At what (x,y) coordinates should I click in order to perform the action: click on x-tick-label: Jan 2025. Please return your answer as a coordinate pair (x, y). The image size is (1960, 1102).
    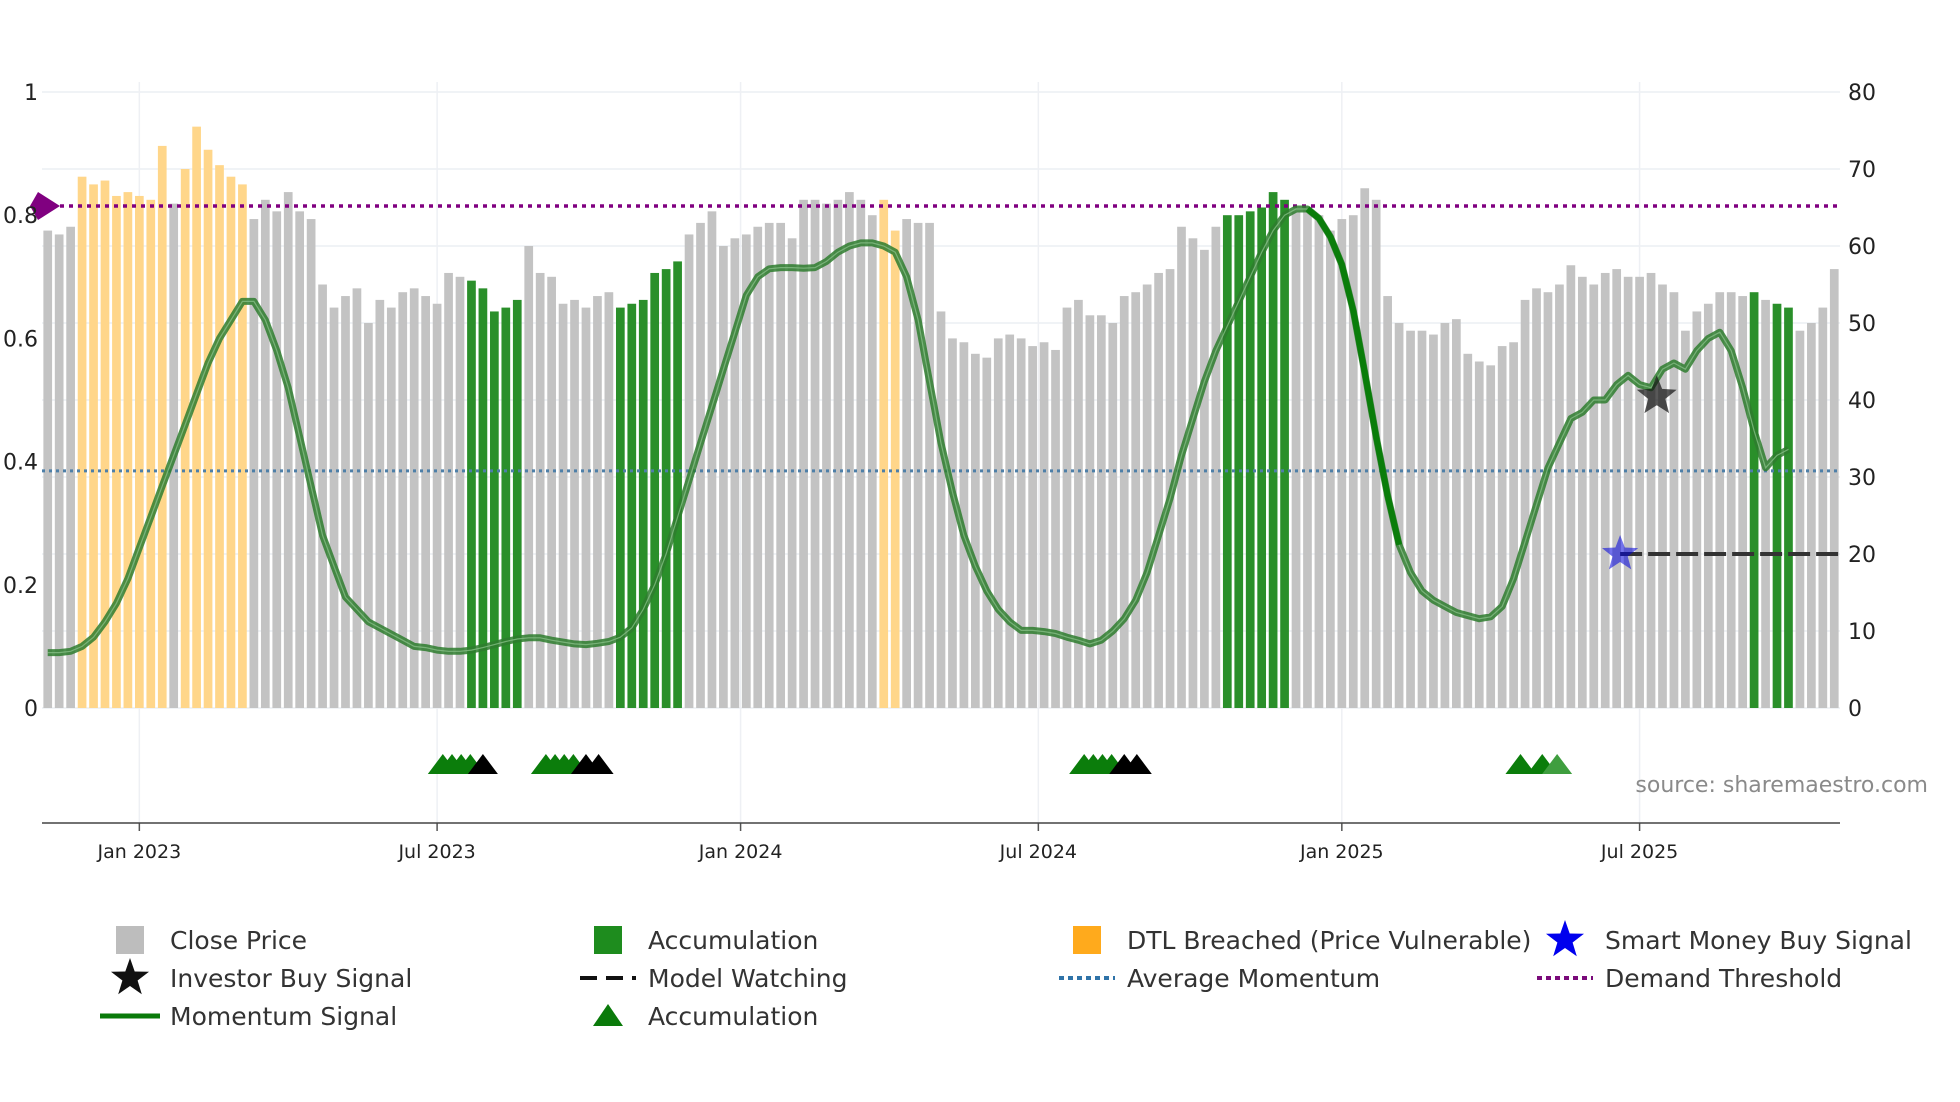
    Looking at the image, I should click on (1341, 852).